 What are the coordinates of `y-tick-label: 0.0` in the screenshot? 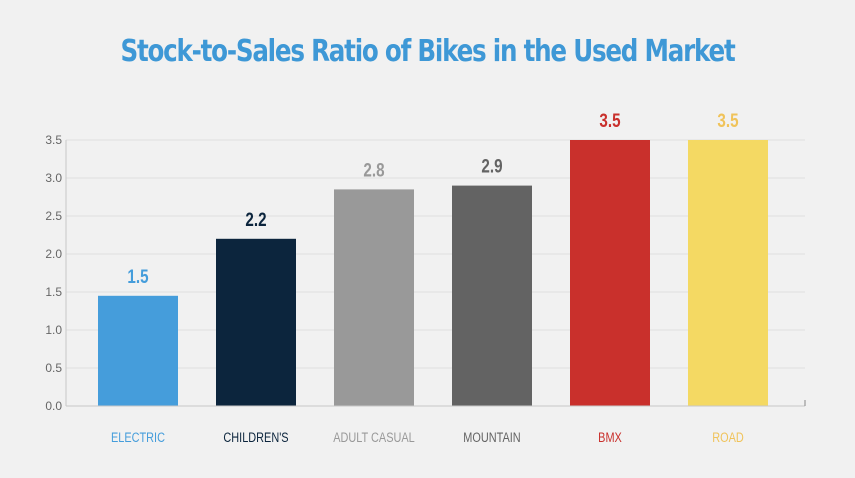 It's located at (53, 406).